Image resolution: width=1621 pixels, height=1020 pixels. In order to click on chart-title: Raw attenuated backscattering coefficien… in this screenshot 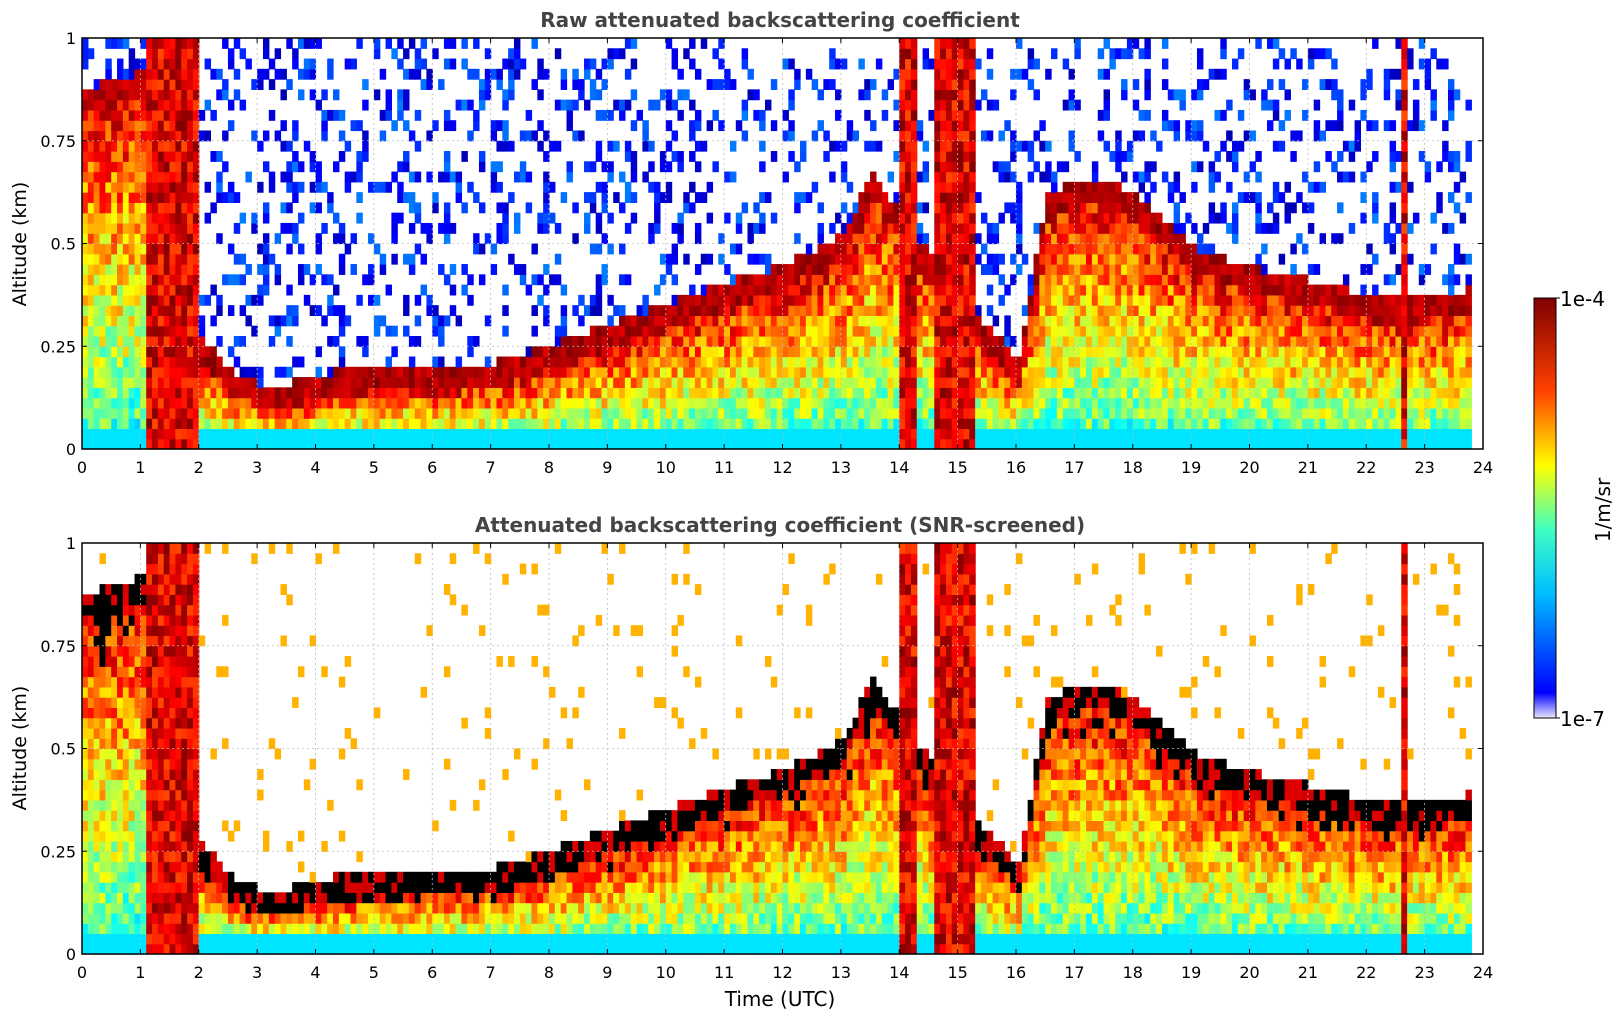, I will do `click(780, 20)`.